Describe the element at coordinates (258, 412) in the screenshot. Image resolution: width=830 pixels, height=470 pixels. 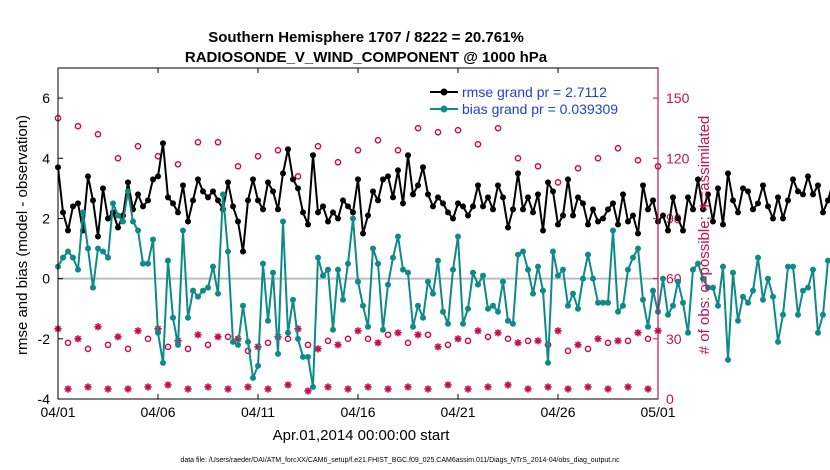
I see `x-tick-label: 04/11` at that location.